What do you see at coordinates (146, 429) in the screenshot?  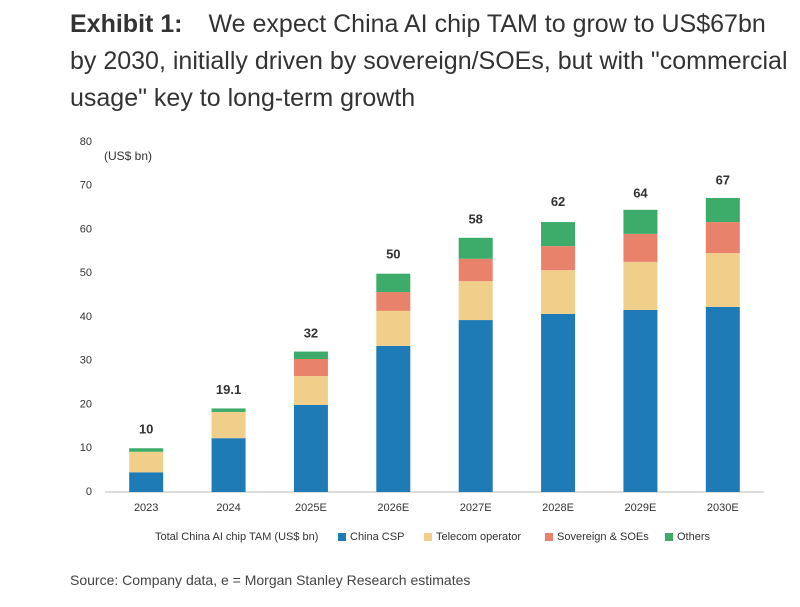 I see `total-label: 10` at bounding box center [146, 429].